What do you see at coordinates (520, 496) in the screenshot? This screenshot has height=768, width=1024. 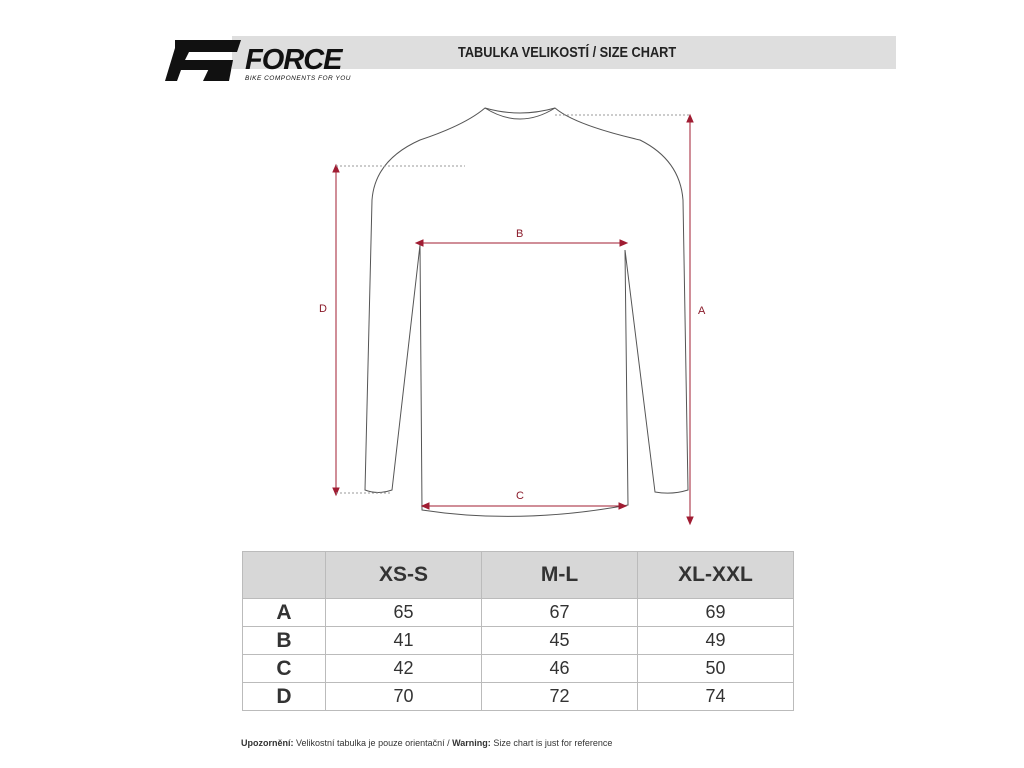 I see `label-c: C` at bounding box center [520, 496].